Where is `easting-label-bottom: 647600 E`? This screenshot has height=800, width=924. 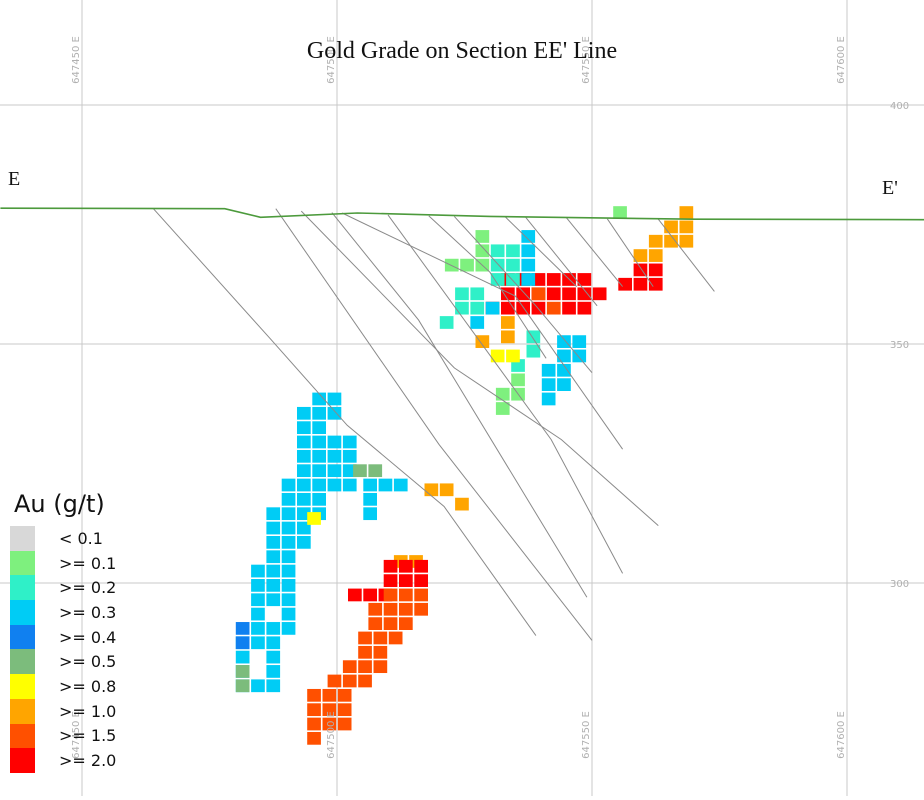 easting-label-bottom: 647600 E is located at coordinates (841, 735).